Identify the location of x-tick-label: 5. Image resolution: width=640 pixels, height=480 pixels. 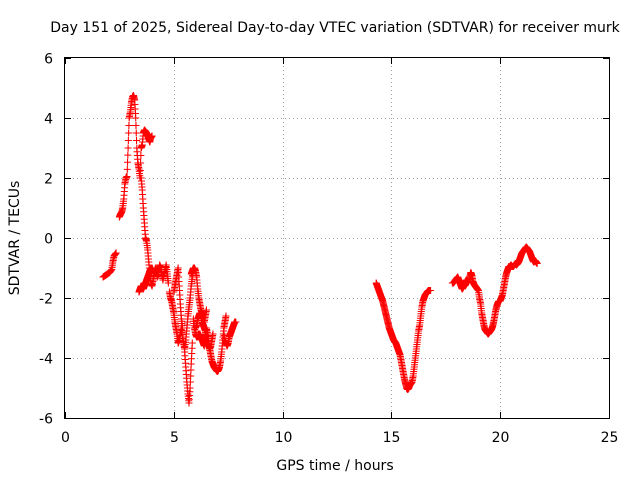
(174, 438).